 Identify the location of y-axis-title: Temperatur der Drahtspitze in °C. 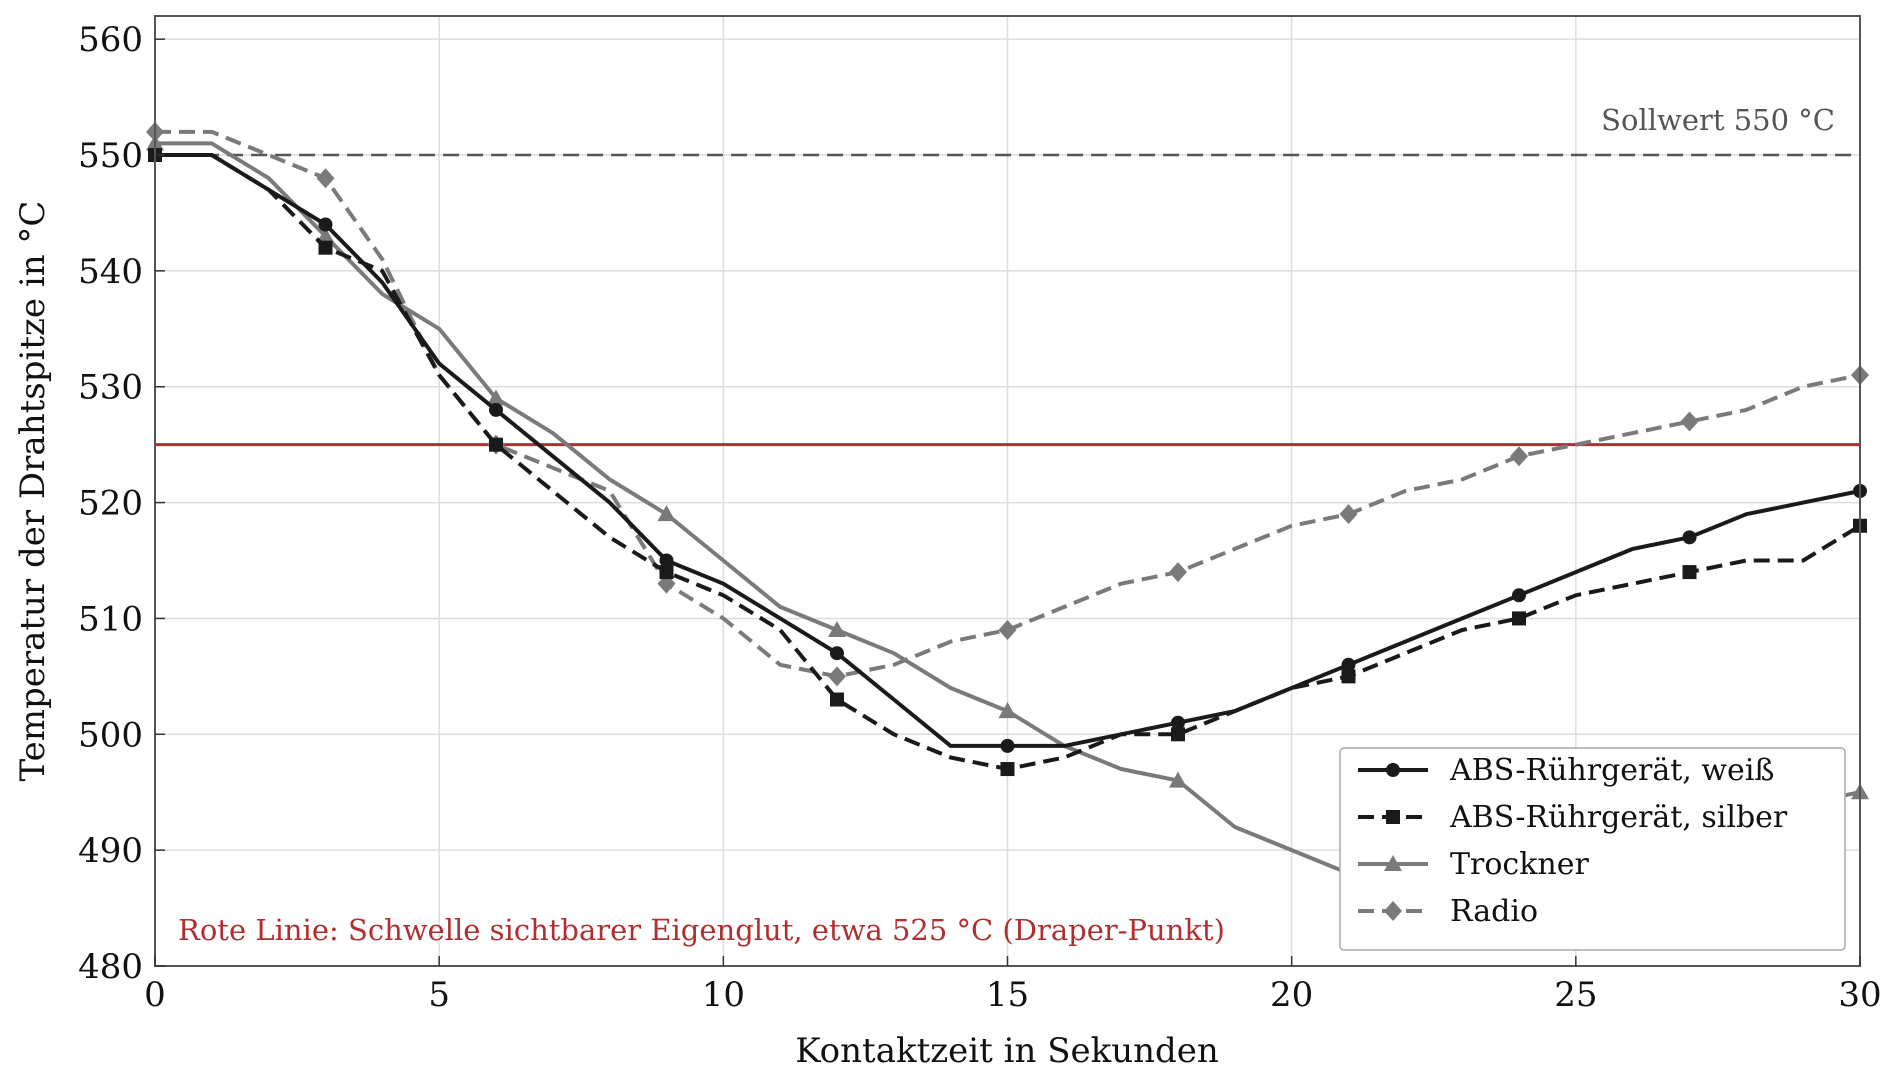
(33, 491).